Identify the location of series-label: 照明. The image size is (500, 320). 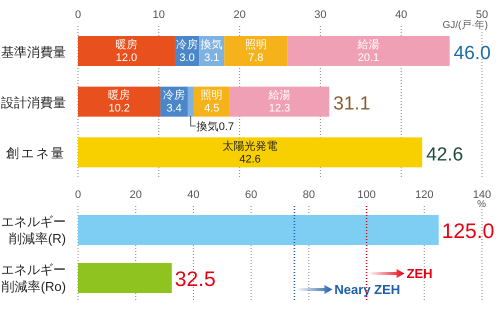
(255, 45).